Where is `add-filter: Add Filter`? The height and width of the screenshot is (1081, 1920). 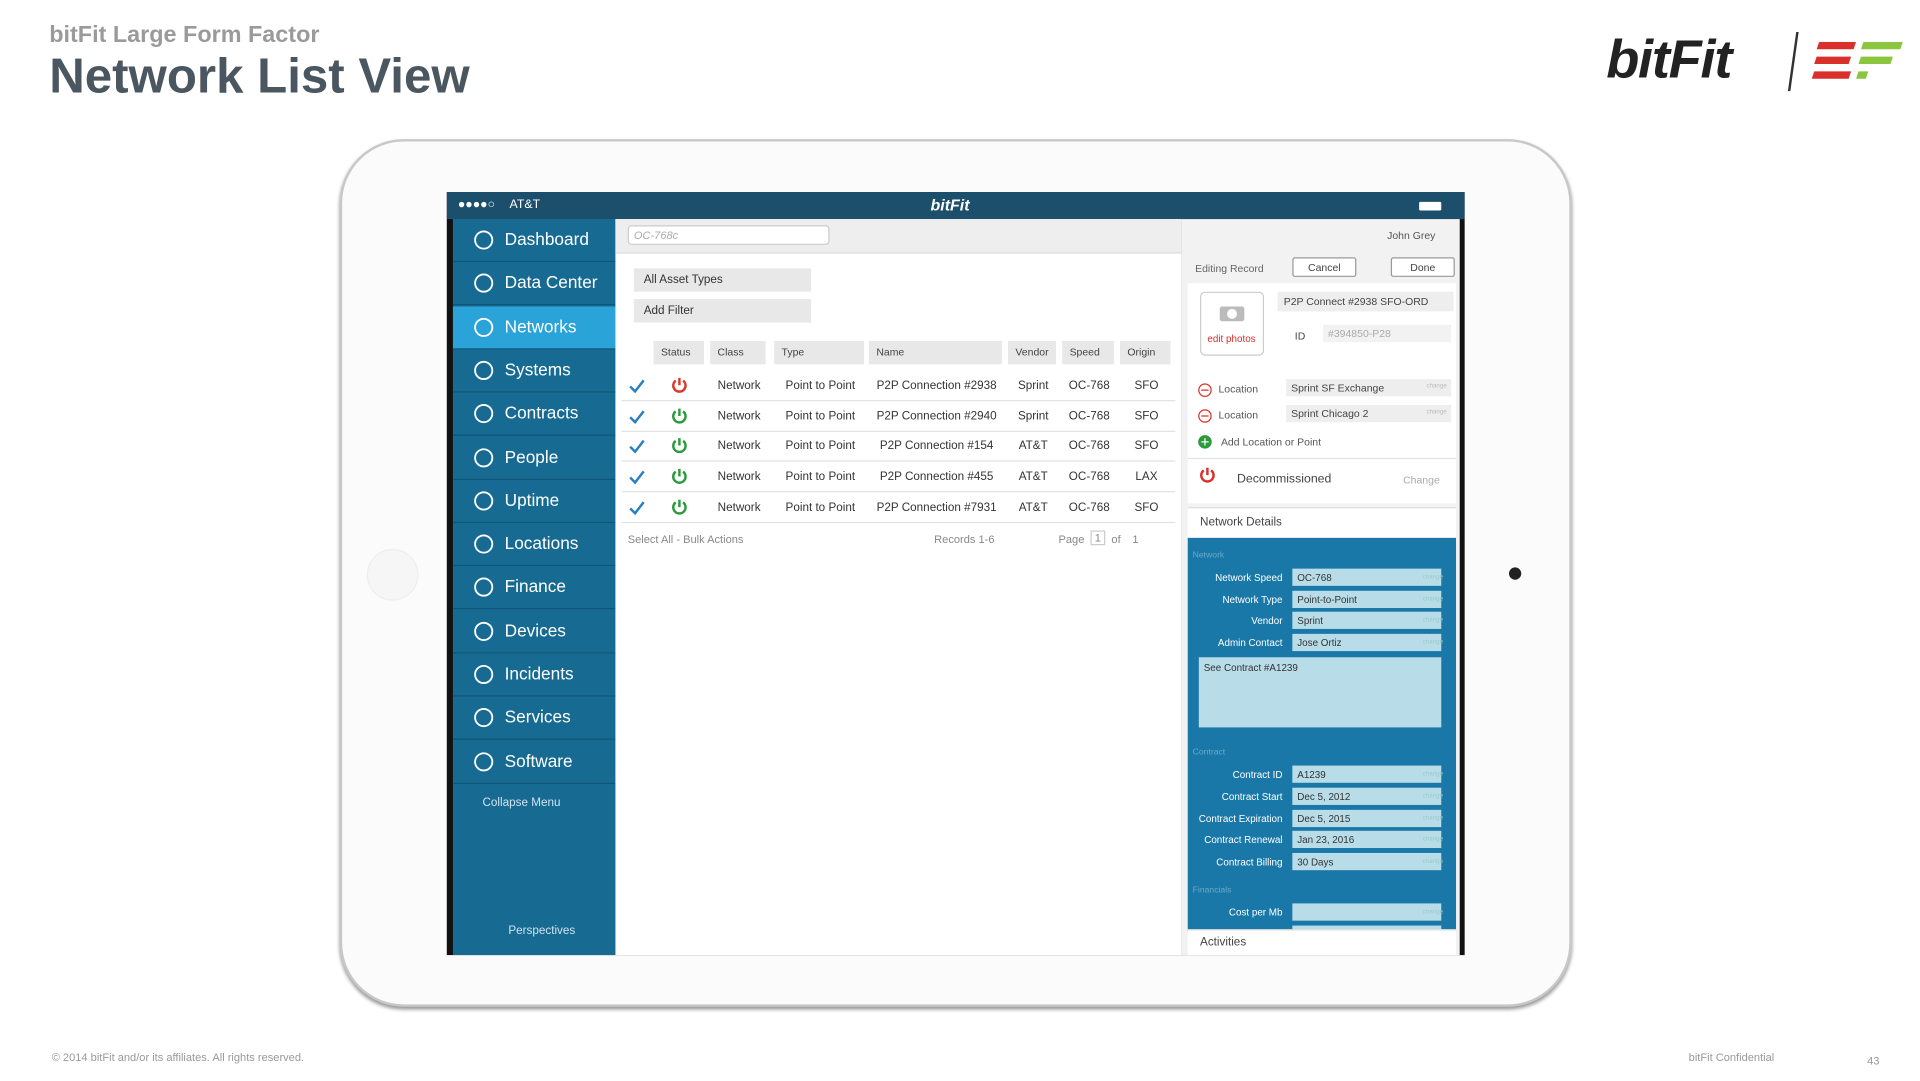
add-filter: Add Filter is located at coordinates (722, 311).